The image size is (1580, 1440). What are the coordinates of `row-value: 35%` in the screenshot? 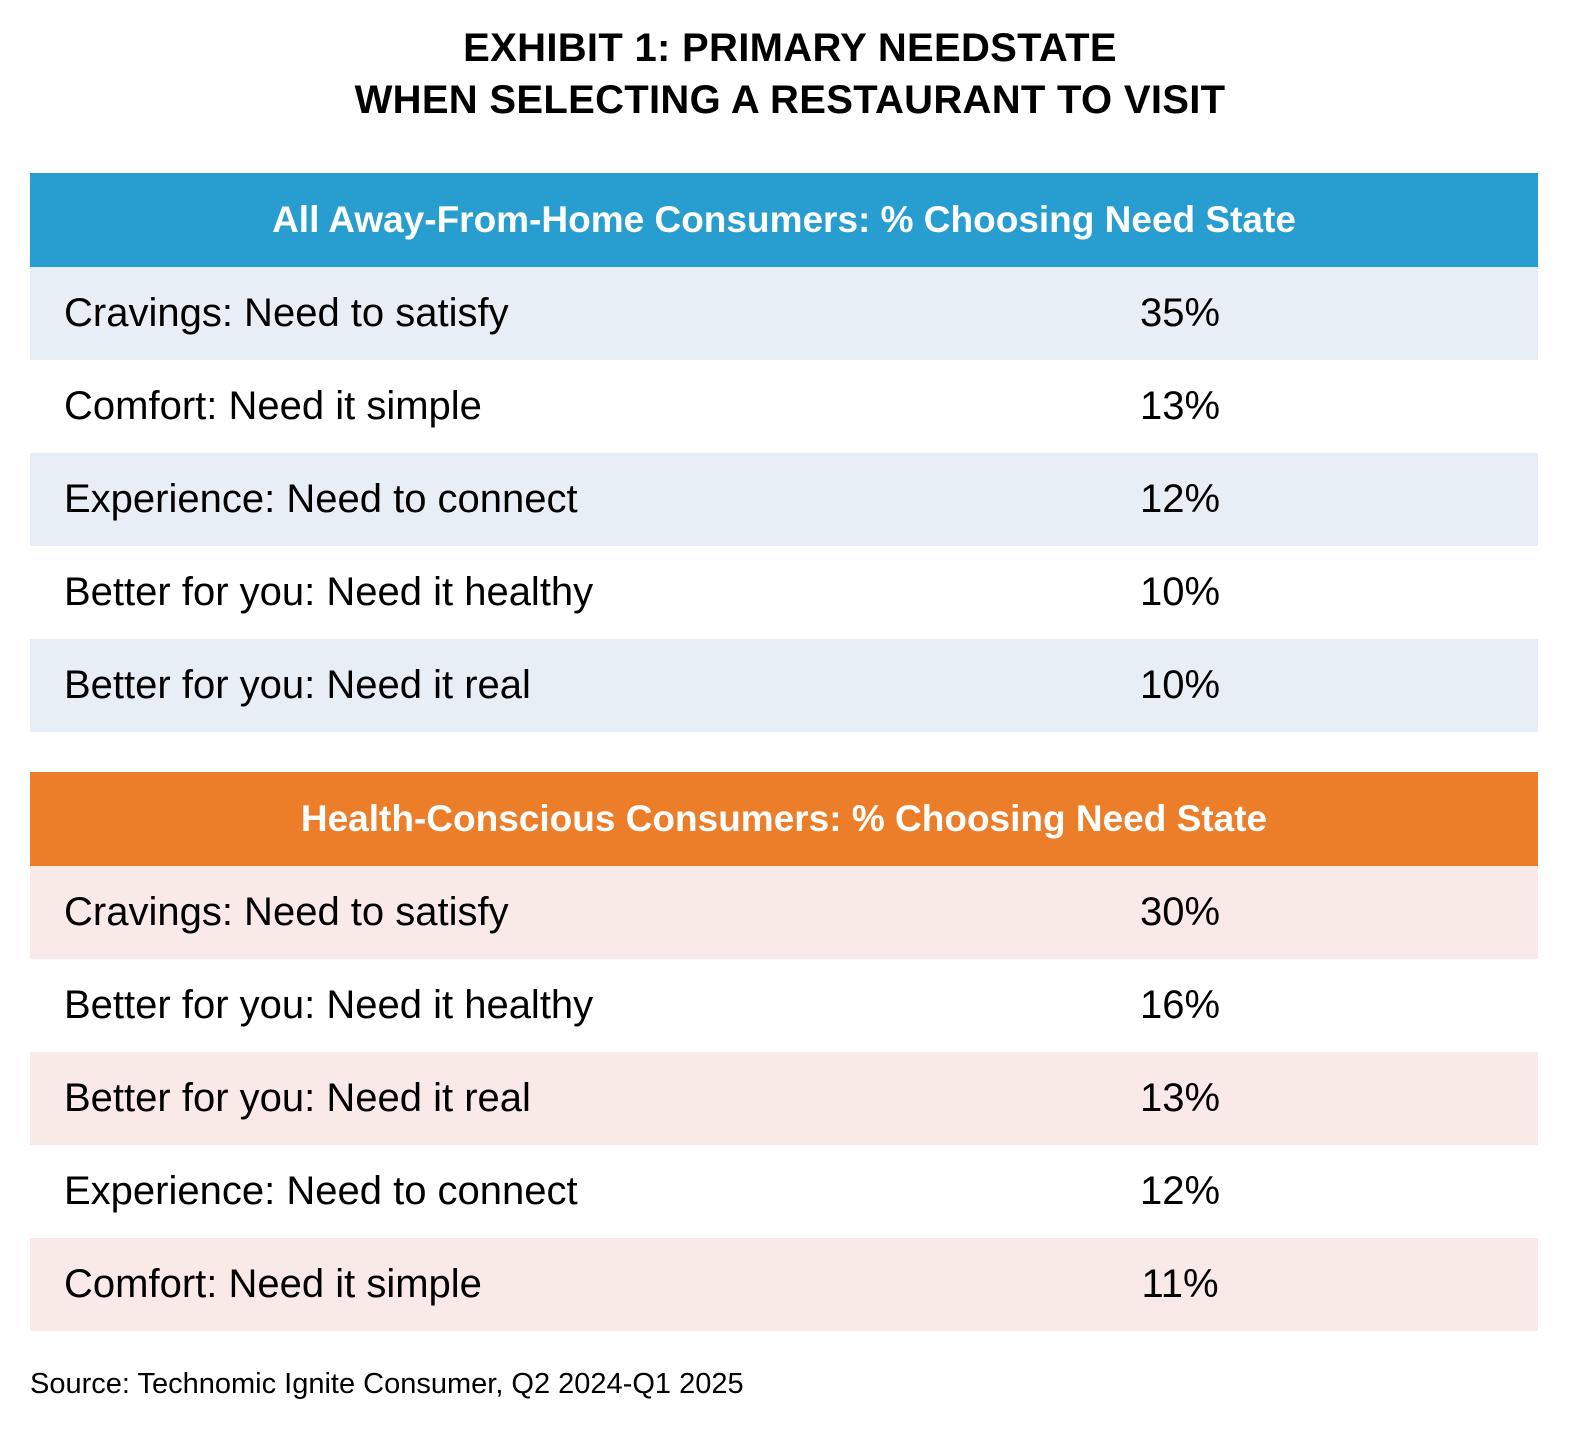 It's located at (1180, 313).